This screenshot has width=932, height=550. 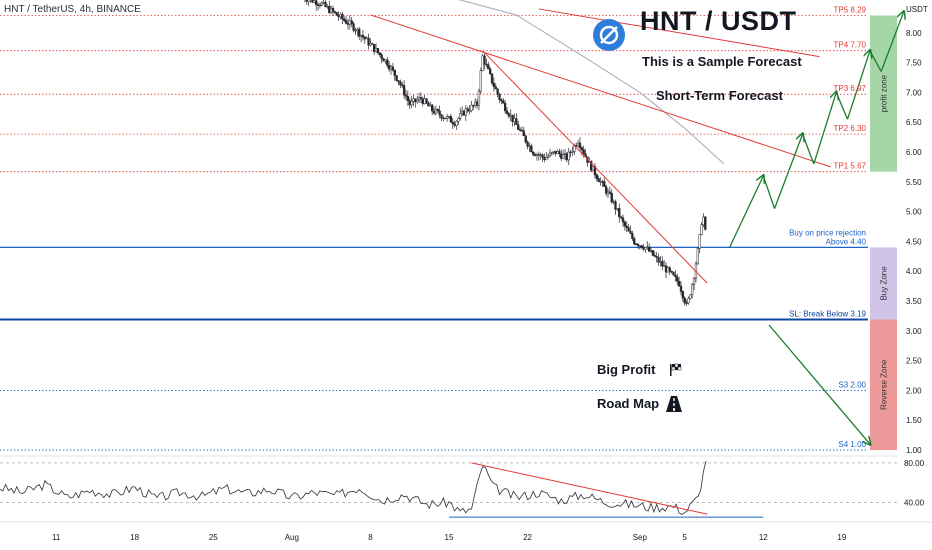 I want to click on level-label-8: S4 1.00, so click(x=852, y=444).